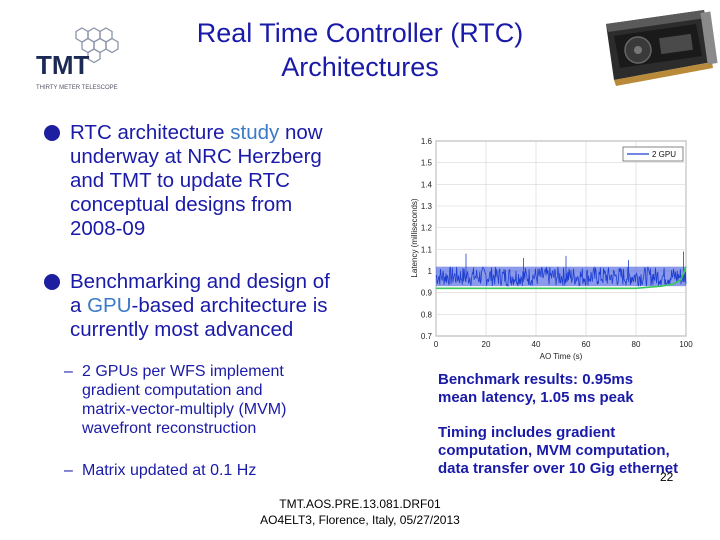 Image resolution: width=720 pixels, height=540 pixels. What do you see at coordinates (554, 450) in the screenshot?
I see `timing-line-2: computation, MVM computation,` at bounding box center [554, 450].